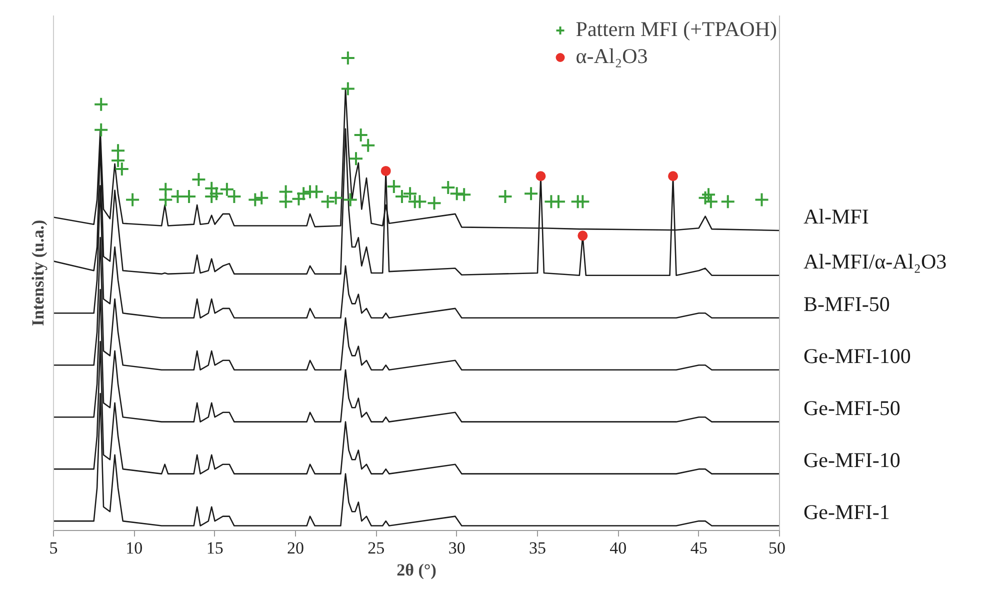 Image resolution: width=990 pixels, height=590 pixels. Describe the element at coordinates (612, 56) in the screenshot. I see `legend-label: α-Al₂O3` at that location.